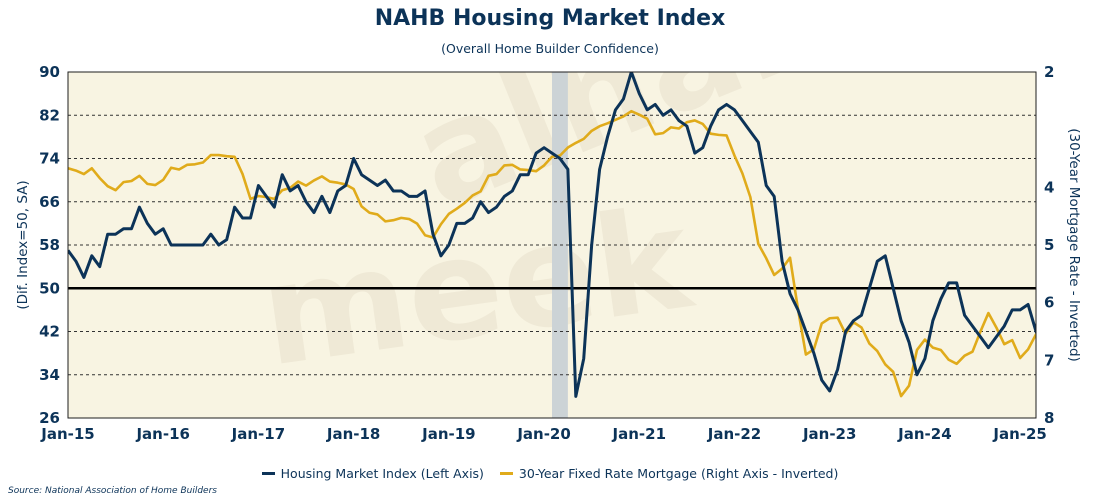 This screenshot has height=500, width=1100. I want to click on chart-subtitle: (Overall Home Builder Confidence), so click(550, 48).